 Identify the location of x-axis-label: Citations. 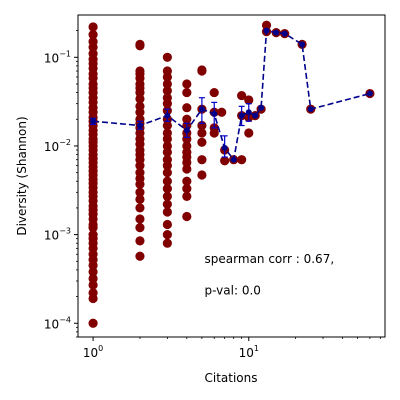
(230, 378).